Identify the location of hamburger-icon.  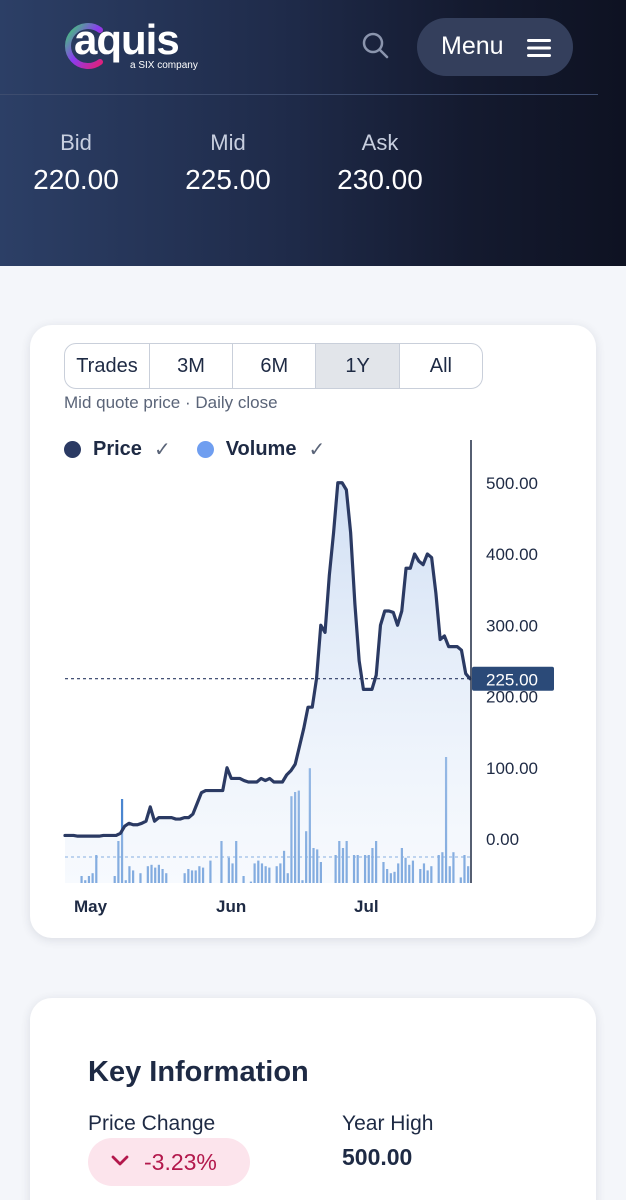
(539, 48).